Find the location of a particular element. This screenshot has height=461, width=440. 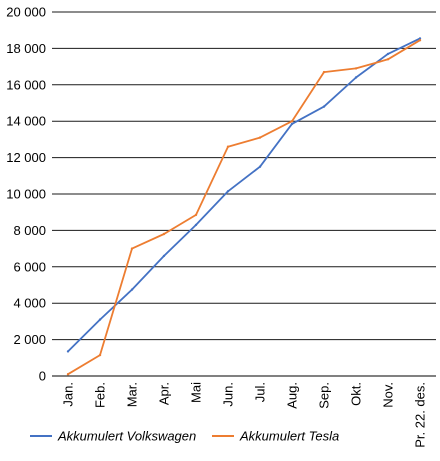

legend-item-volkswagen: Akkumulert Volkswagen is located at coordinates (113, 436).